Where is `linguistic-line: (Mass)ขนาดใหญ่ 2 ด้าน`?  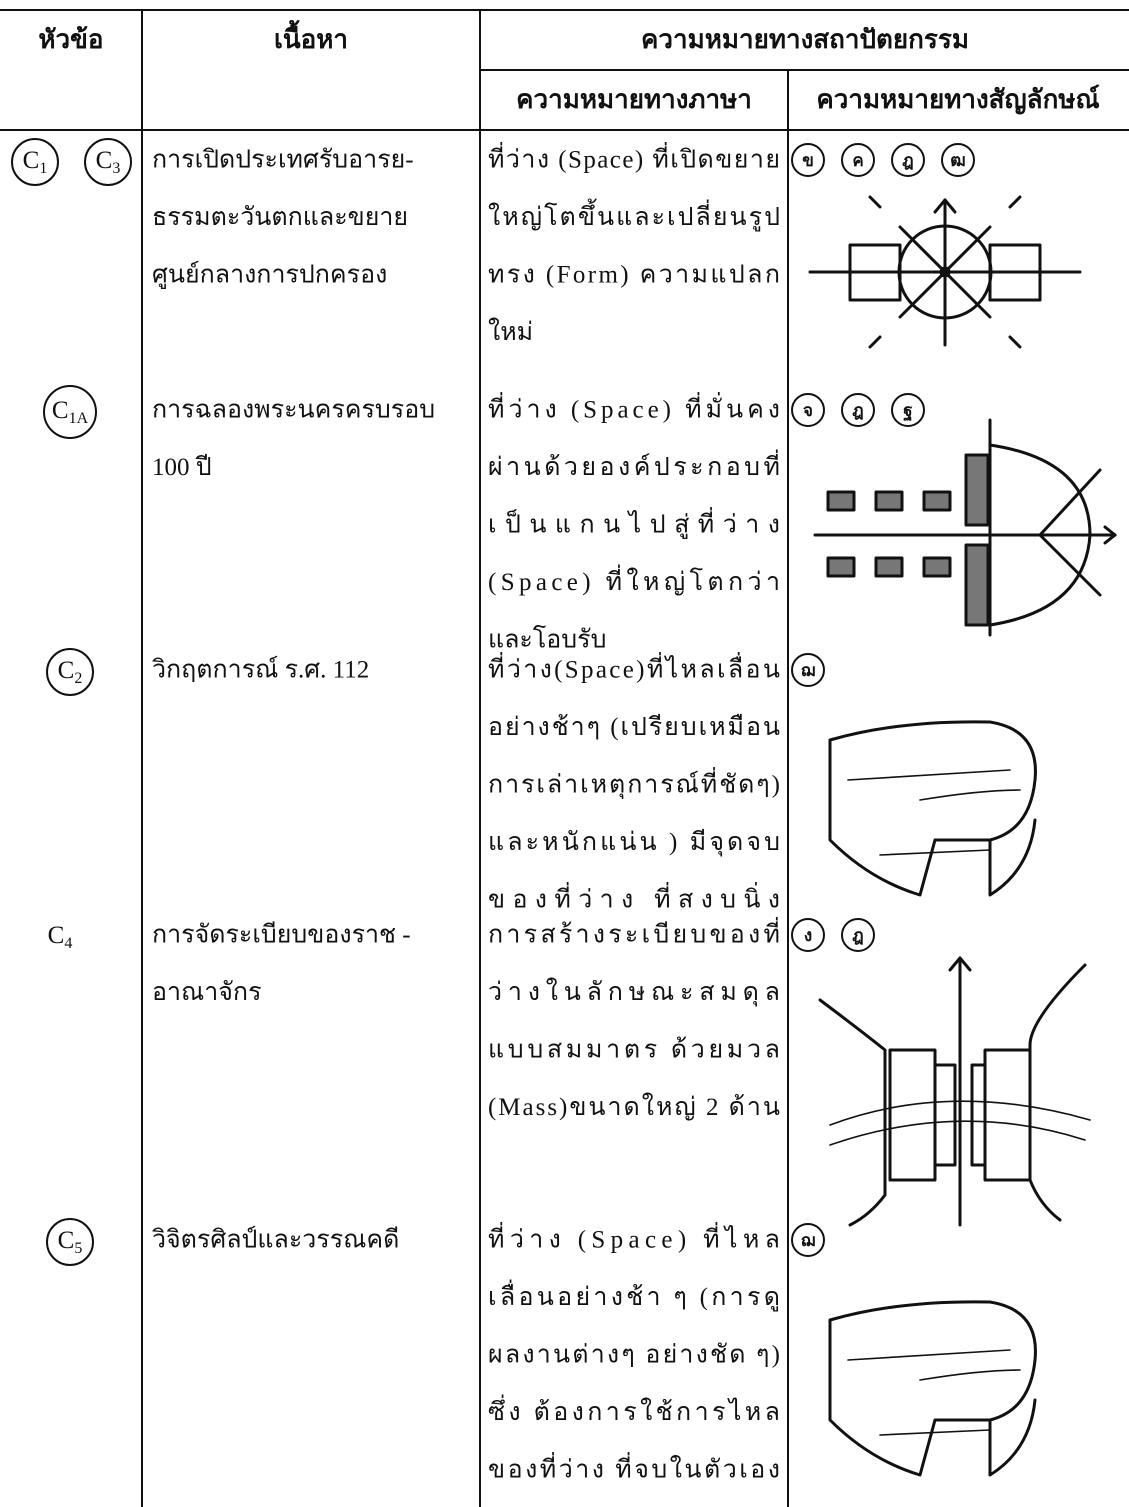
linguistic-line: (Mass)ขนาดใหญ่ 2 ด้าน is located at coordinates (634, 1106).